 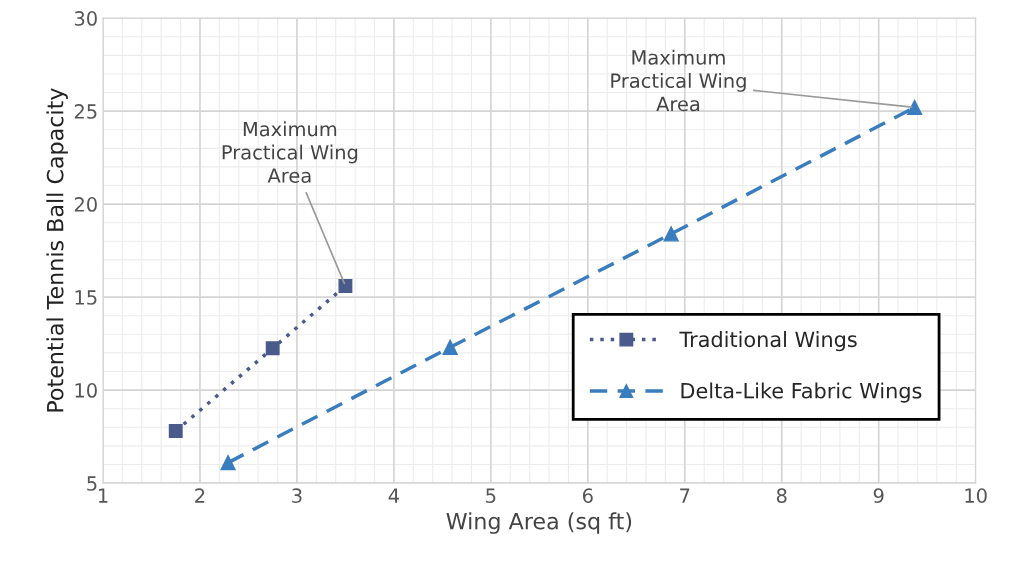 What do you see at coordinates (86, 390) in the screenshot?
I see `y-tick-label: 10` at bounding box center [86, 390].